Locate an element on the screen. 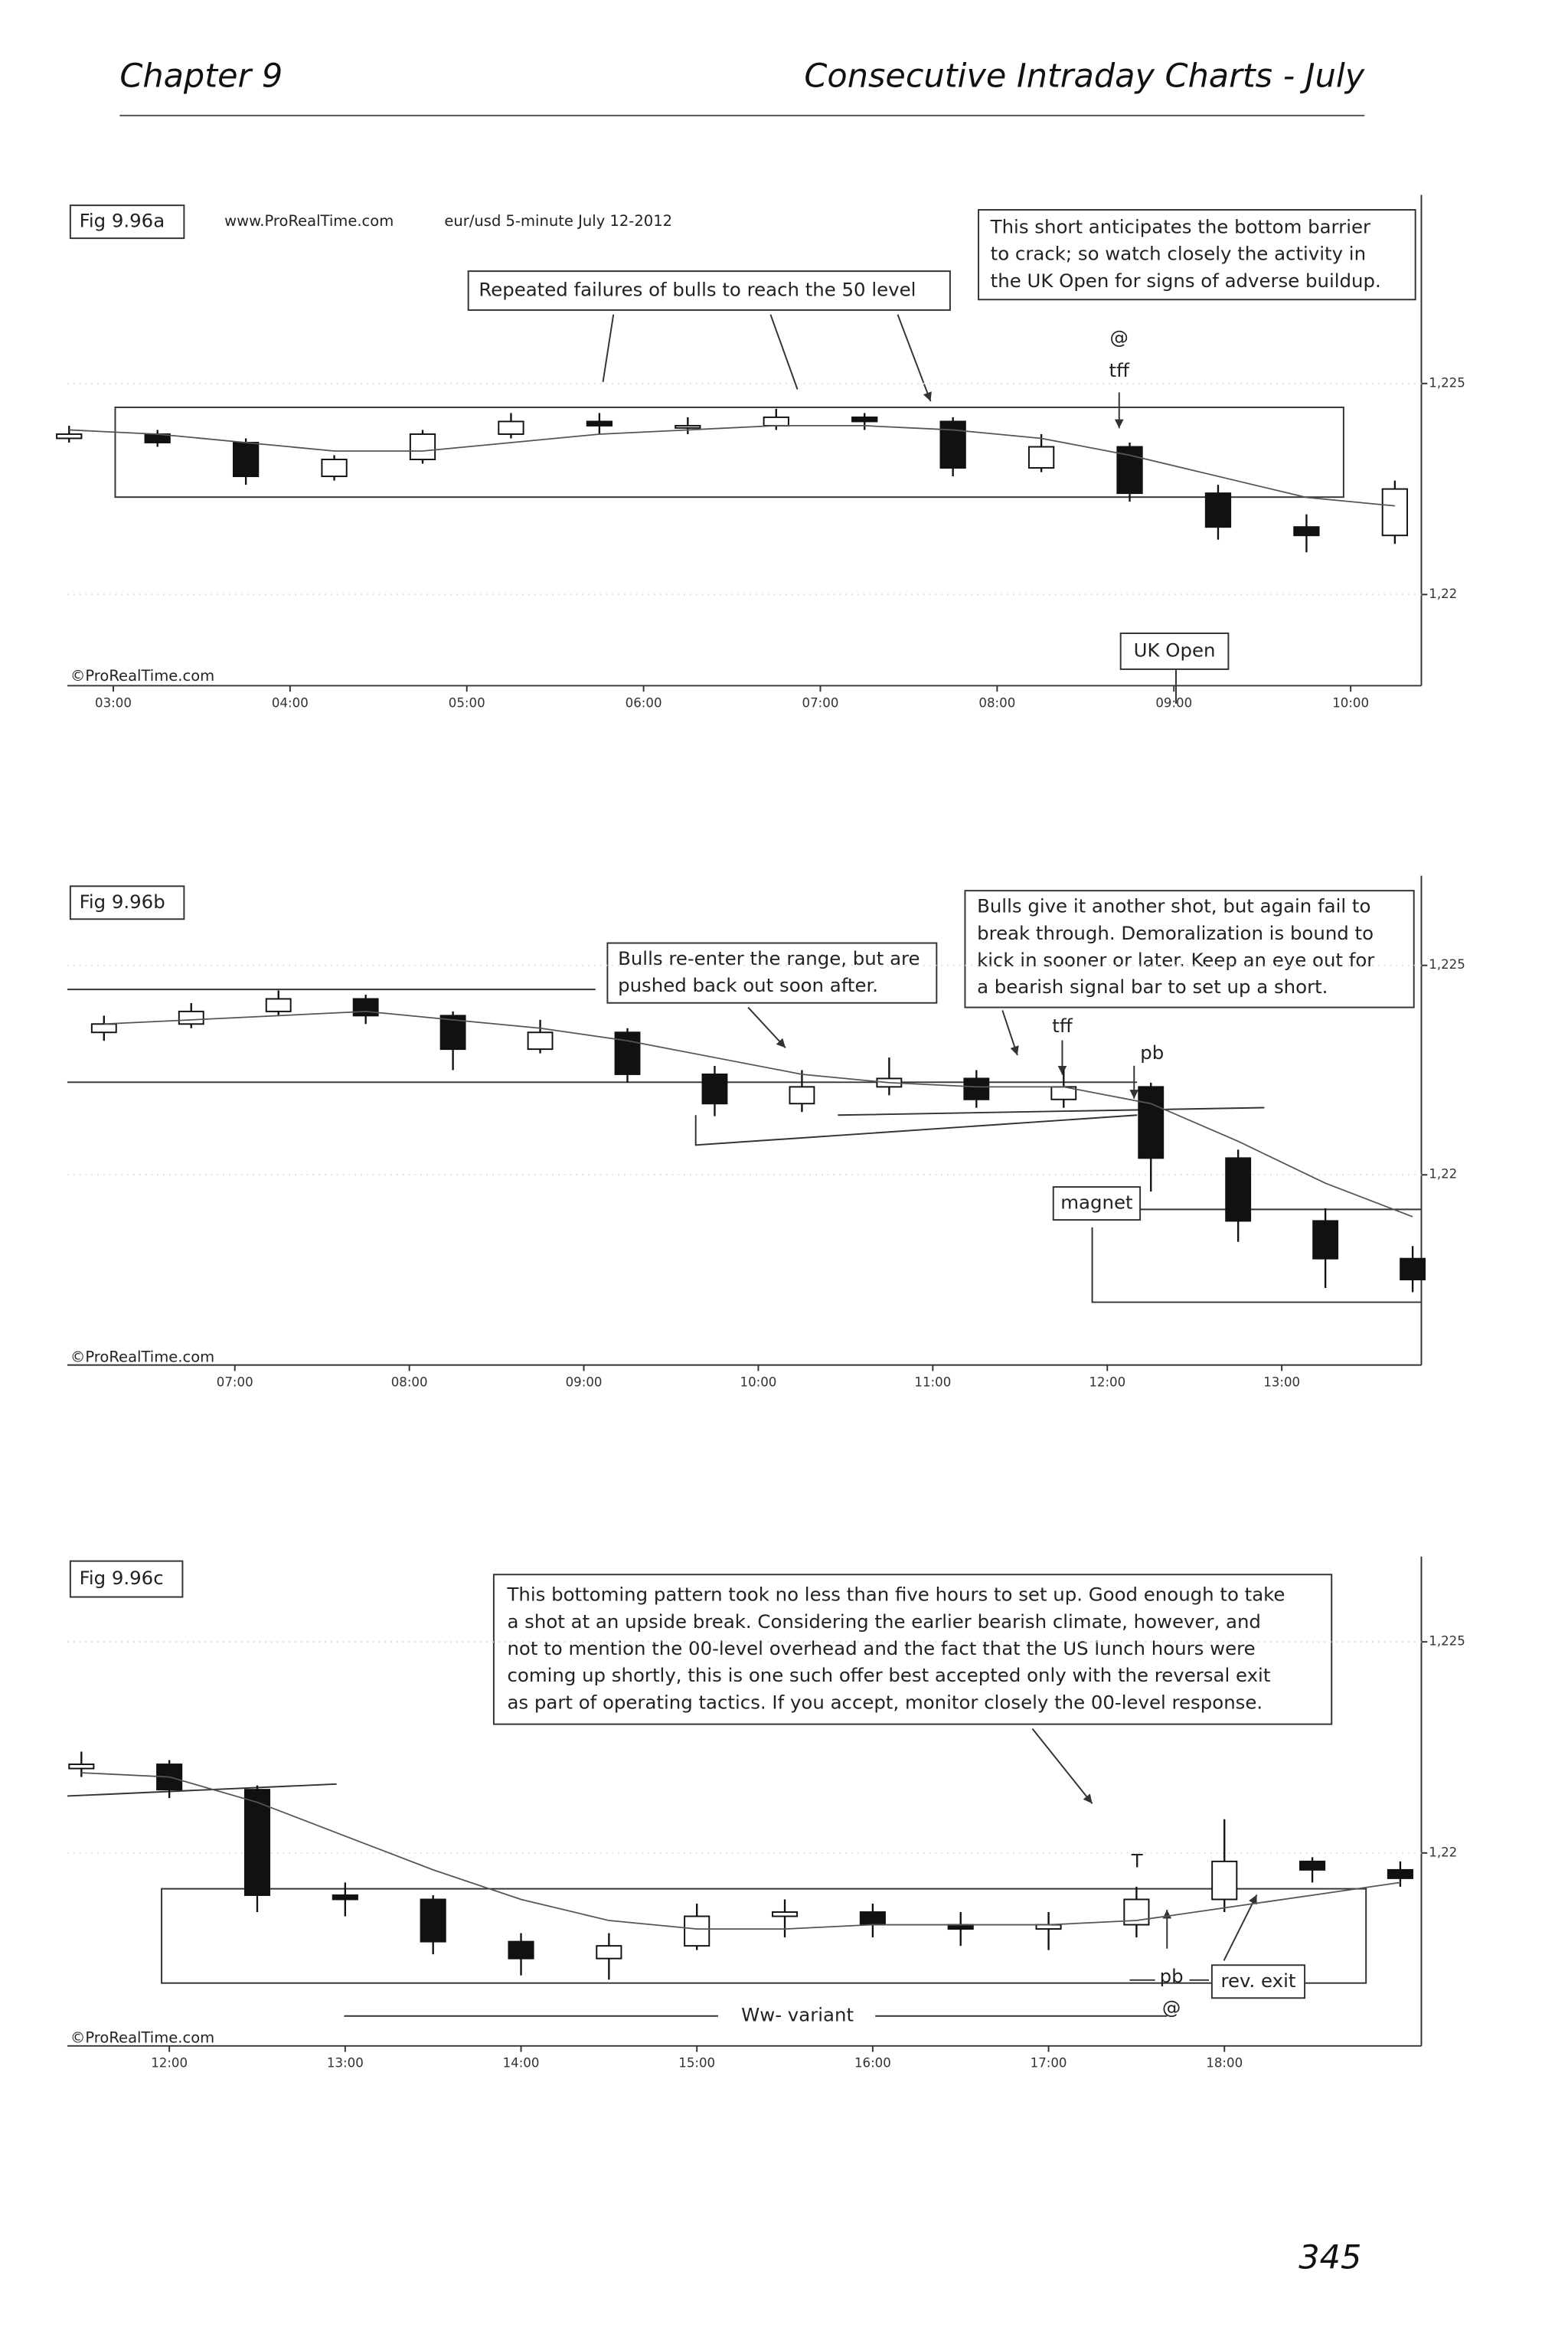  chapter-title: Consecutive Intraday Charts - July is located at coordinates (1084, 76).